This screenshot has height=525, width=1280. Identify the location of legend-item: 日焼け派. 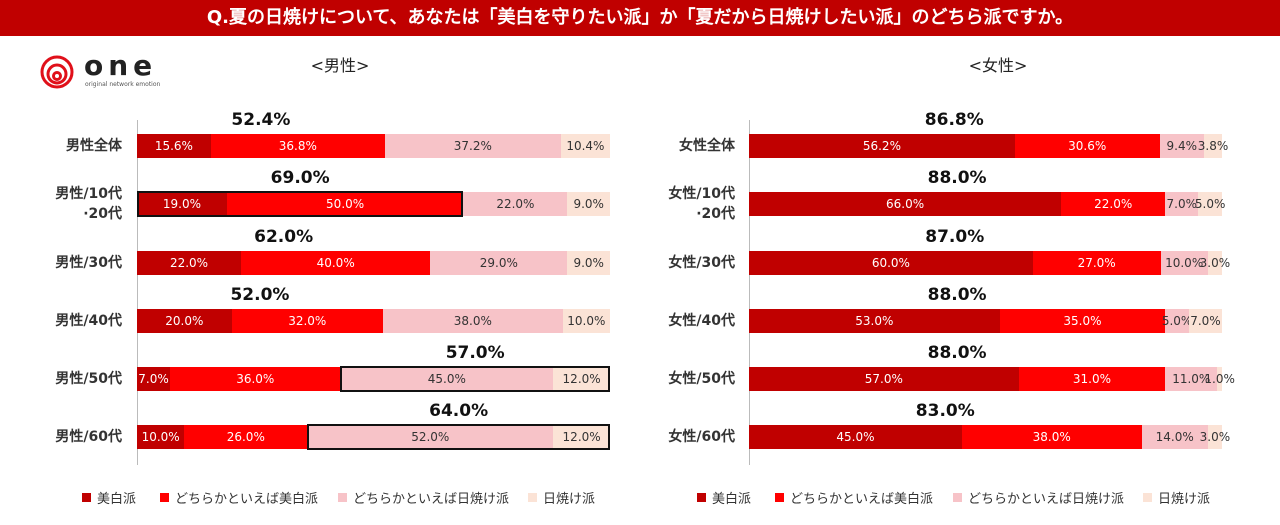
(561, 497).